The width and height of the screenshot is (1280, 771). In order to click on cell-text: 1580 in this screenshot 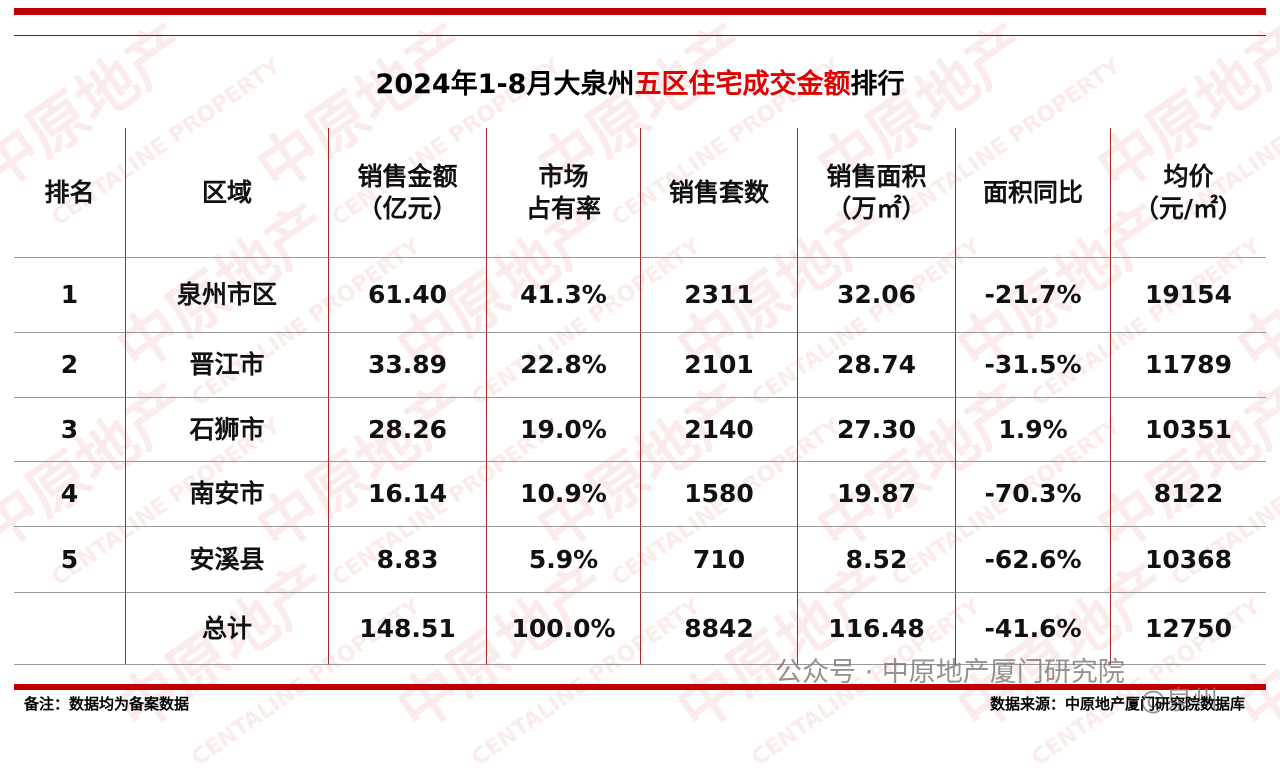, I will do `click(719, 494)`.